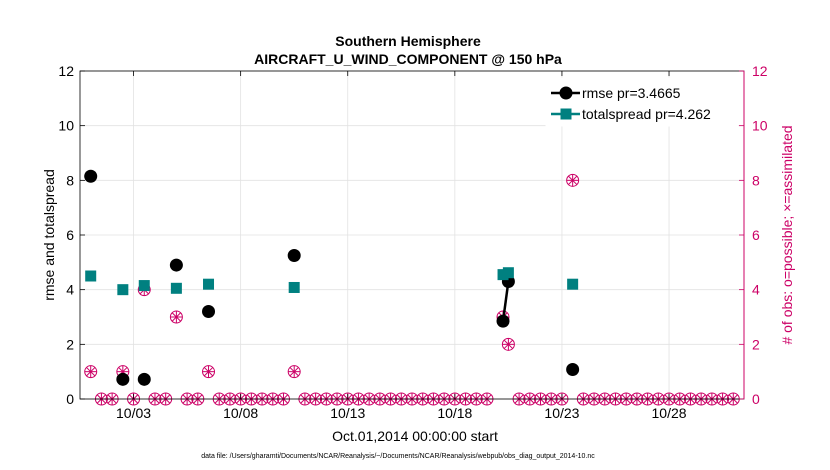  I want to click on y-tick-label: 6, so click(70, 235).